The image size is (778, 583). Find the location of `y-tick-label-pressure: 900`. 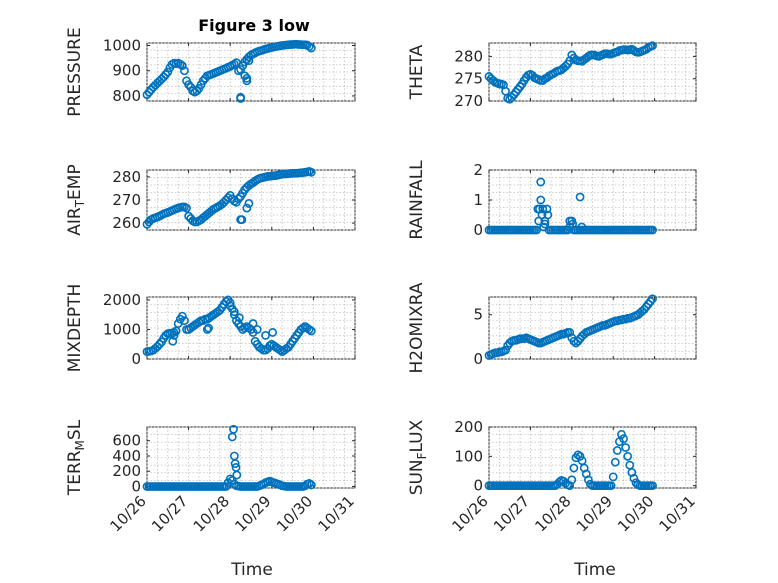

y-tick-label-pressure: 900 is located at coordinates (126, 71).